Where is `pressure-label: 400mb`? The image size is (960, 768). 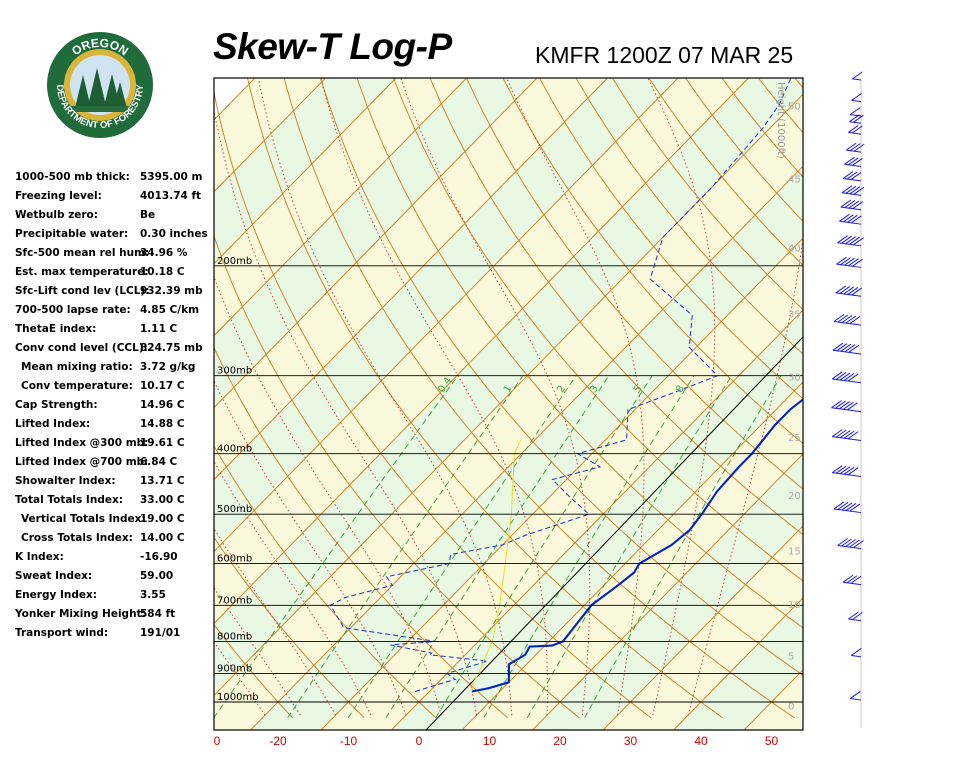
pressure-label: 400mb is located at coordinates (234, 449).